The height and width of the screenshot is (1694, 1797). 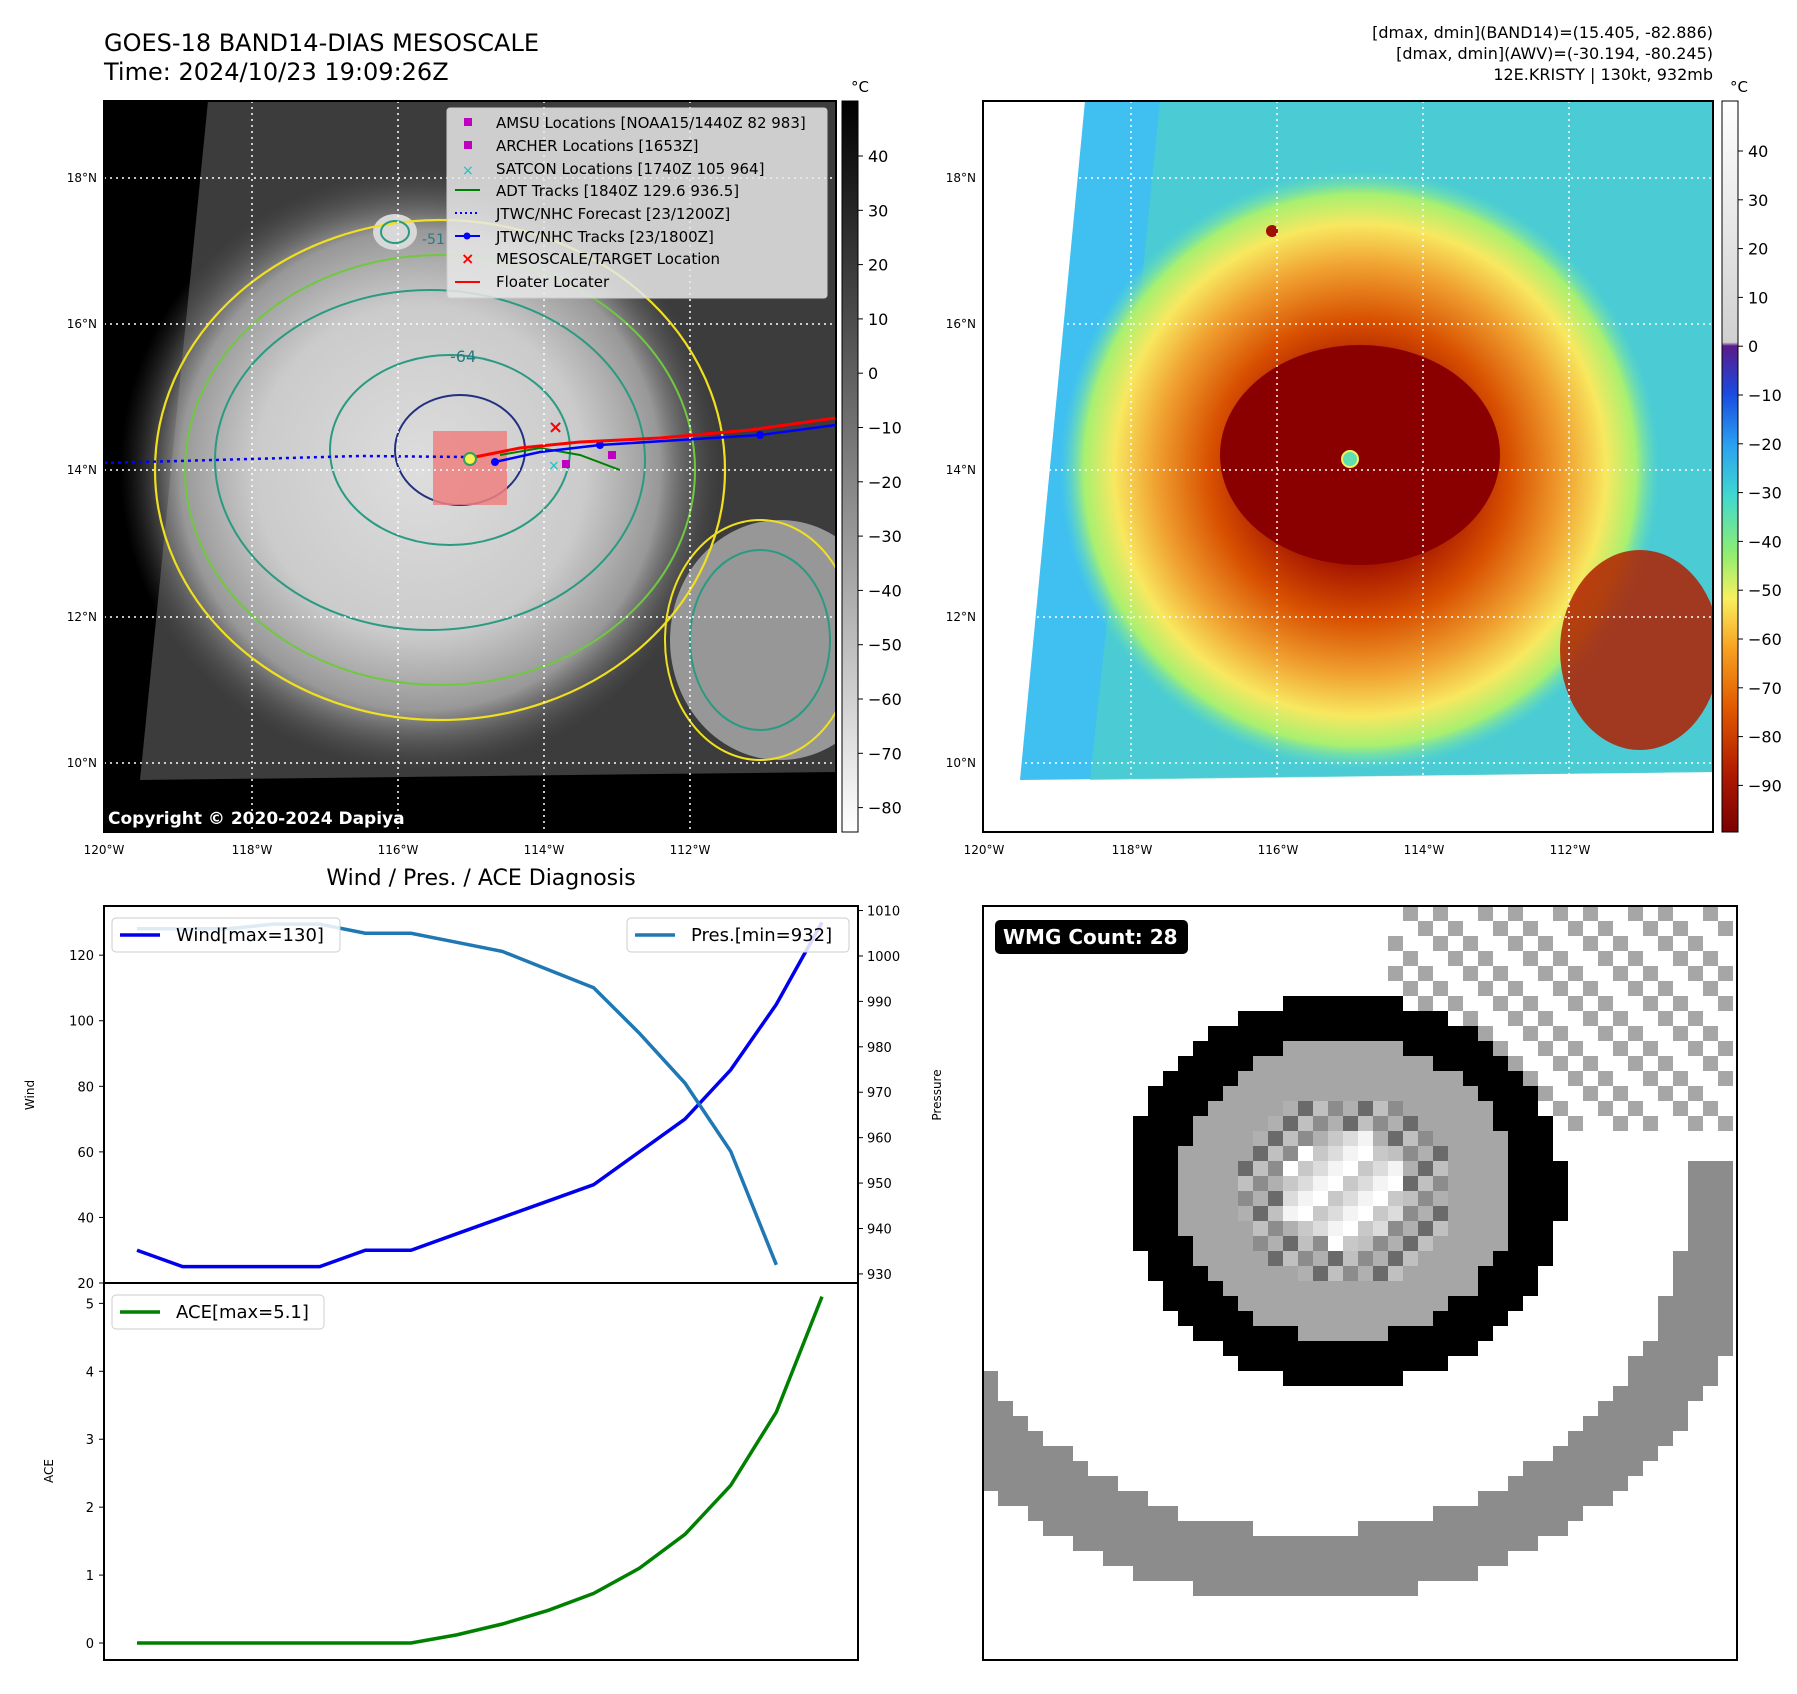 I want to click on wind-legend-label: Wind[max=130], so click(x=250, y=935).